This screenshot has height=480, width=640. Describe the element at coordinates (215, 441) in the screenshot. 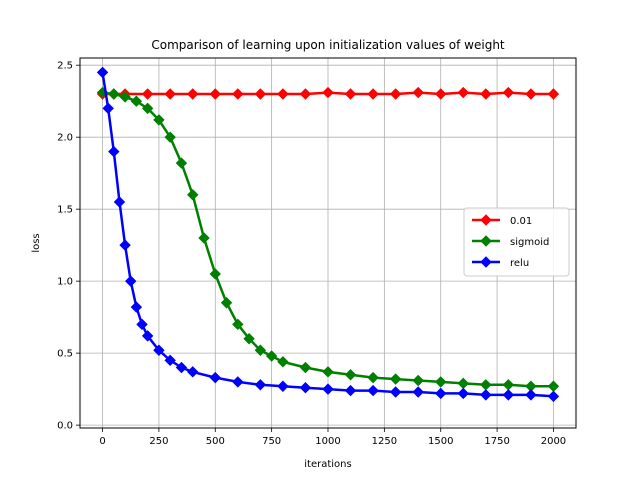

I see `x-tick-label: 500` at that location.